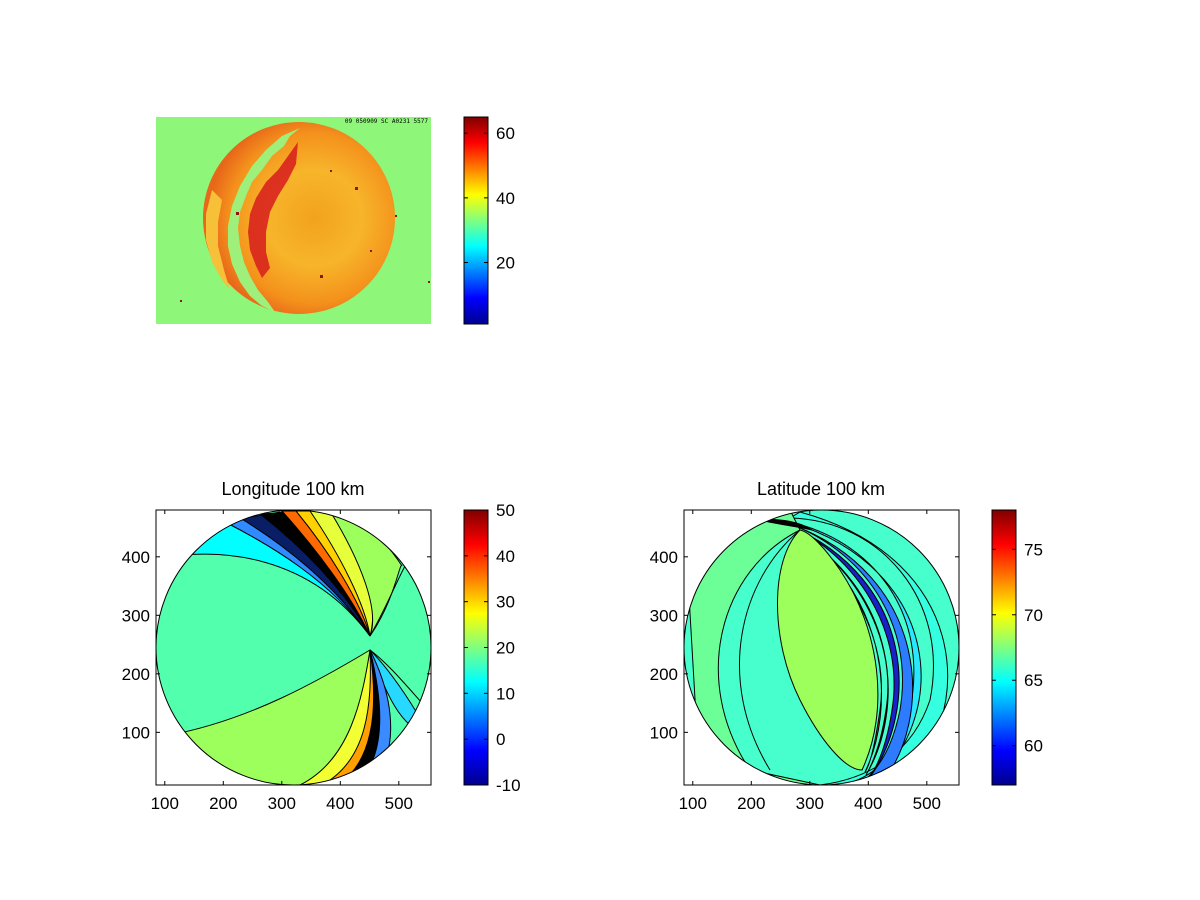 The height and width of the screenshot is (900, 1200). I want to click on image-overlay-text: 09 050909 SC A0231 5577, so click(386, 121).